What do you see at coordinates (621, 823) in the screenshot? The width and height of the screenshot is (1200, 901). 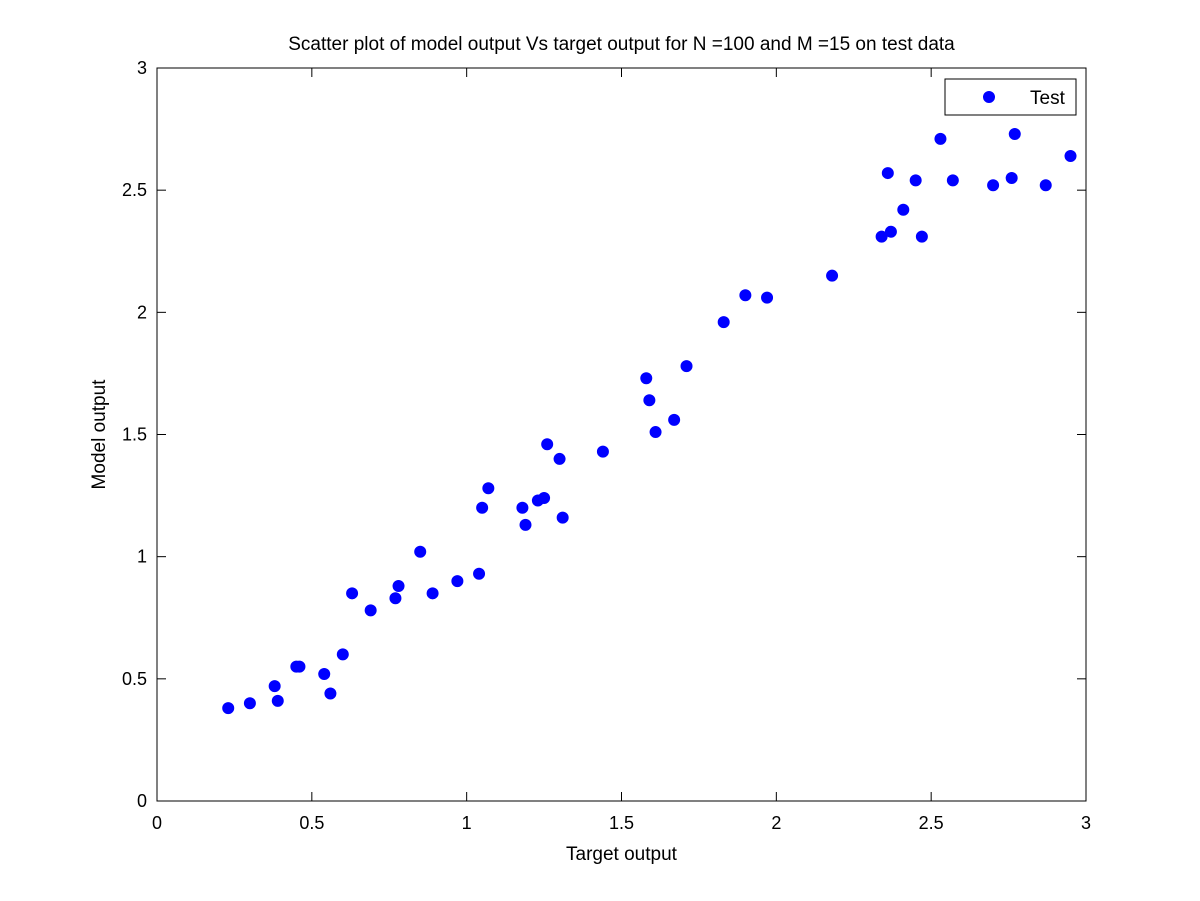 I see `x-tick-label: 1.5` at bounding box center [621, 823].